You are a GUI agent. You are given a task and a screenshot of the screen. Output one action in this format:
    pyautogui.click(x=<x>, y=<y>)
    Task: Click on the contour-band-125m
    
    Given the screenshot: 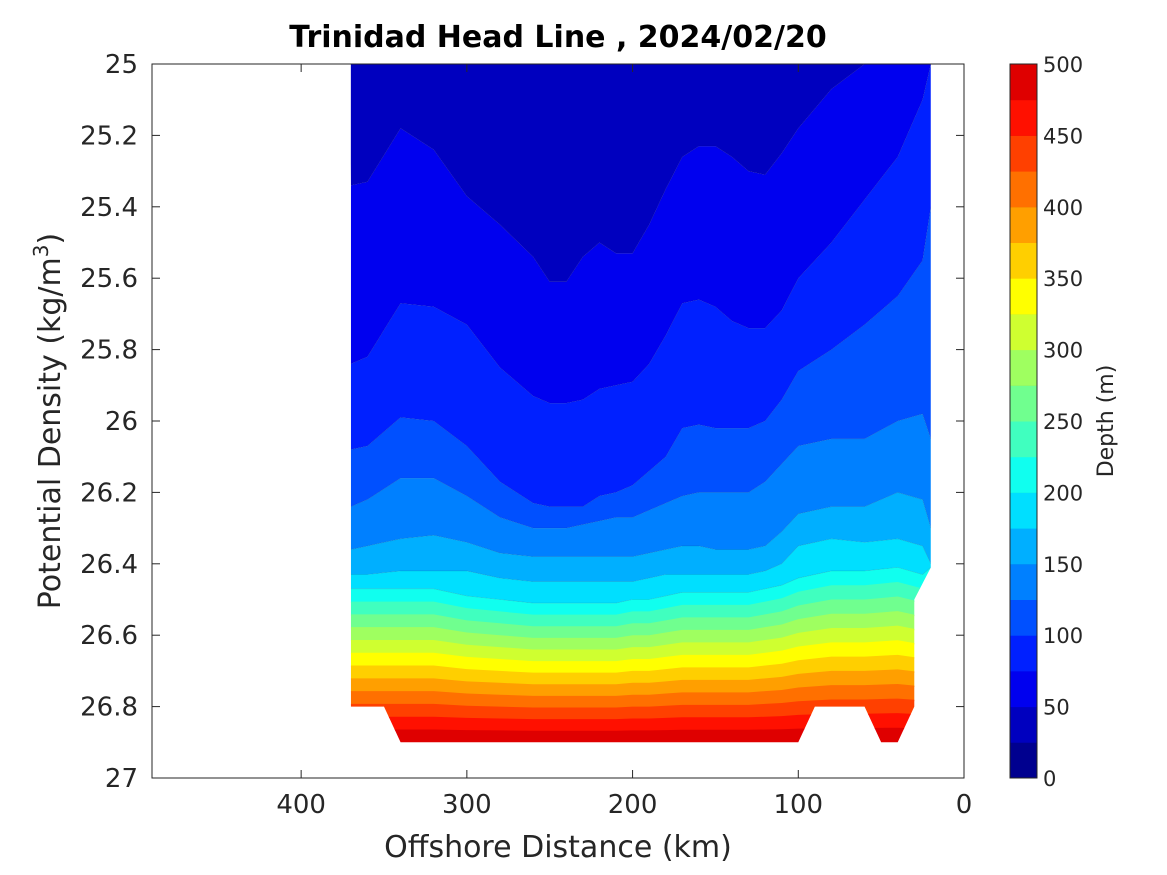 What is the action you would take?
    pyautogui.click(x=640, y=485)
    